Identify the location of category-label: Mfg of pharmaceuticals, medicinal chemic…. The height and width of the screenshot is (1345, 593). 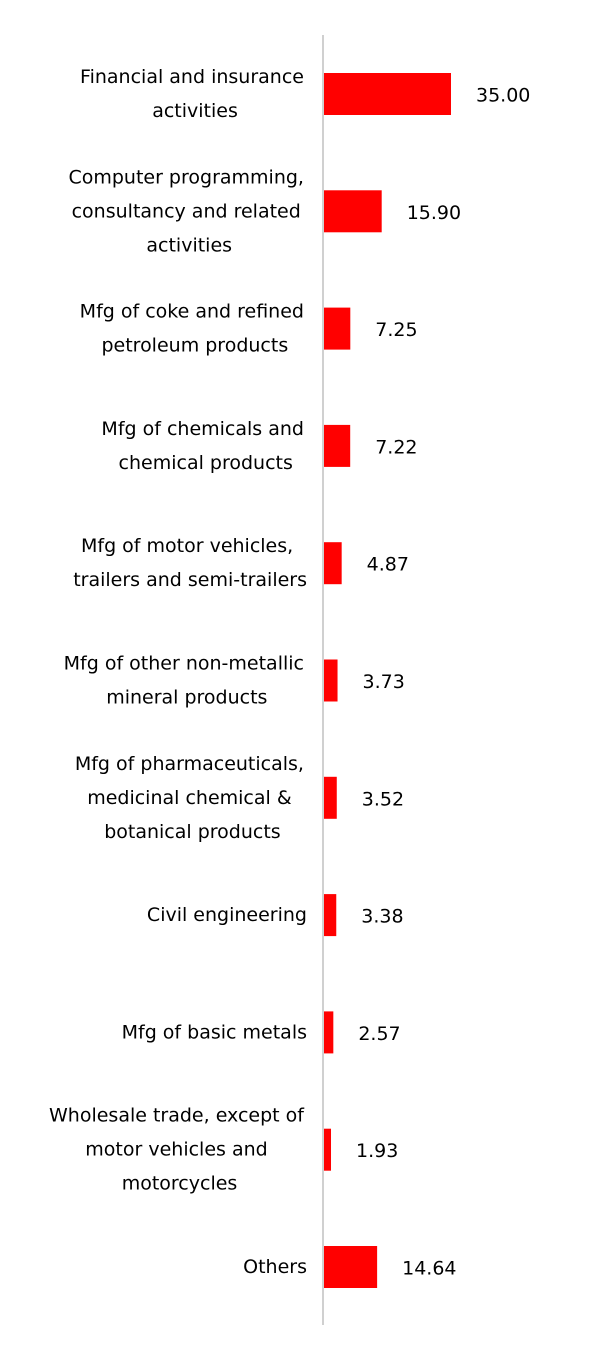
(192, 797).